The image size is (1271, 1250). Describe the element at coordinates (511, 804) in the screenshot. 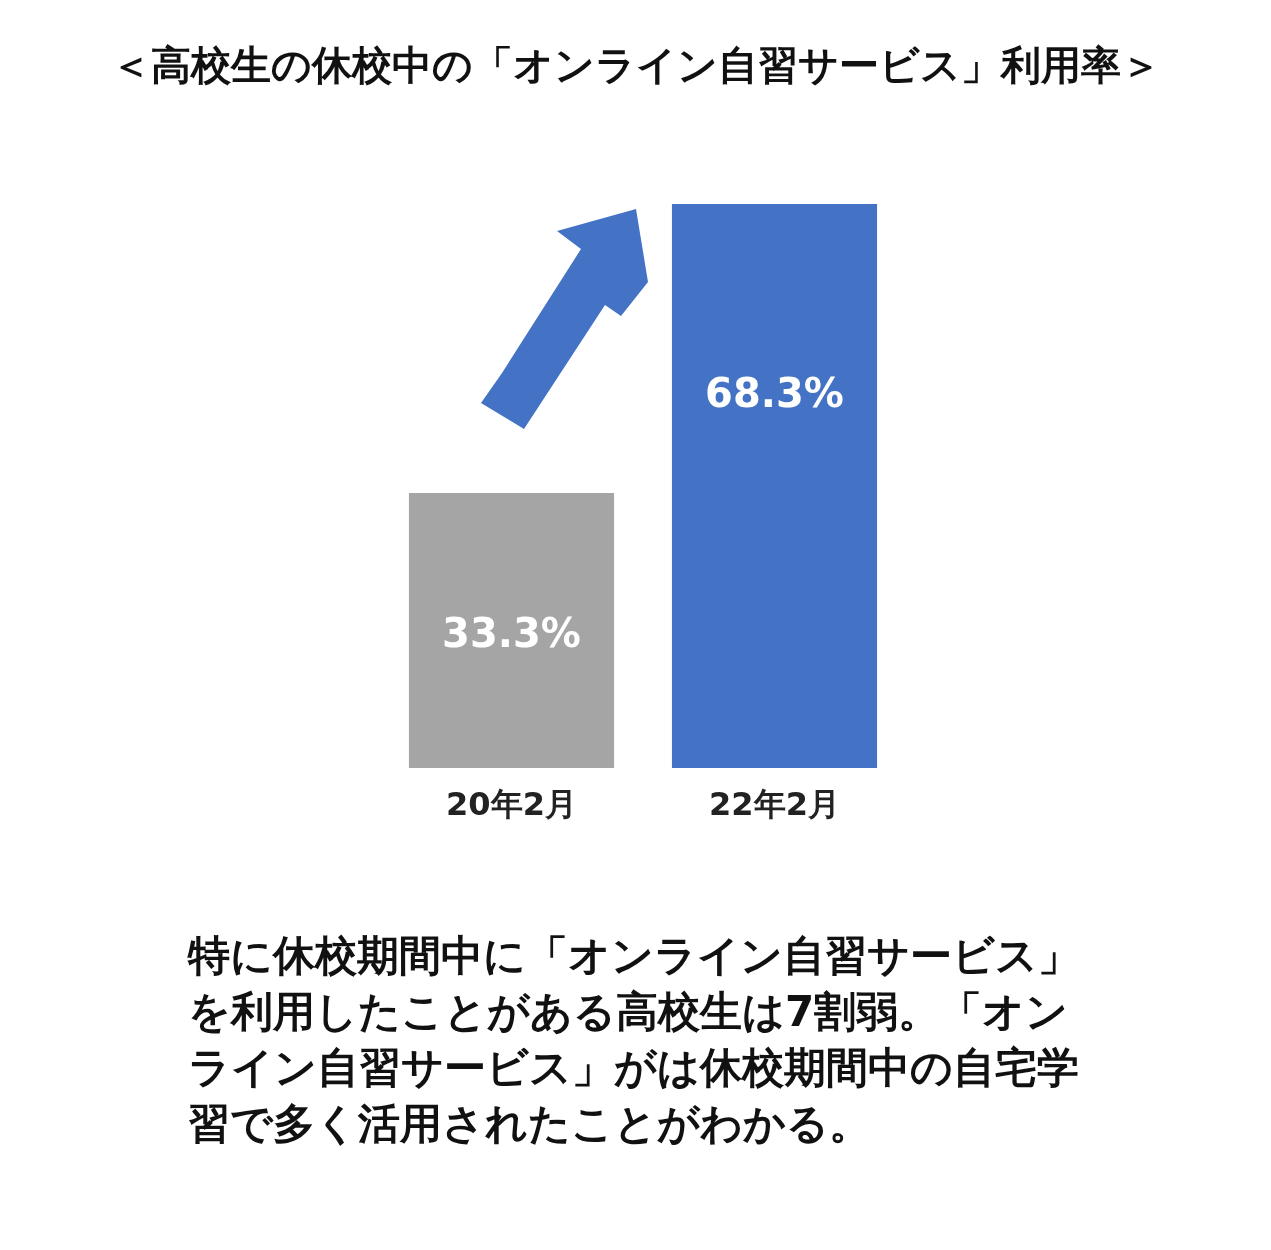

I see `x-tick-label: 20年2月` at that location.